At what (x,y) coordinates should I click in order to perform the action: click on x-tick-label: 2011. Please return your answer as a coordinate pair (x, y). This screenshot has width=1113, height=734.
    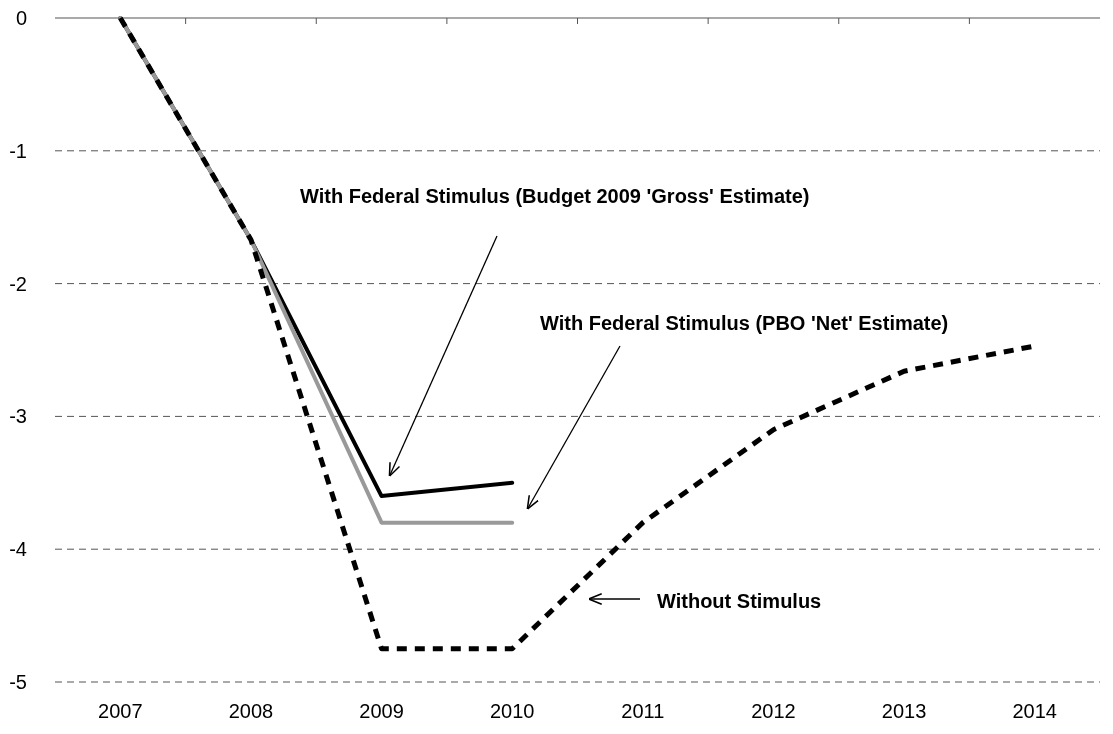
    Looking at the image, I should click on (643, 711).